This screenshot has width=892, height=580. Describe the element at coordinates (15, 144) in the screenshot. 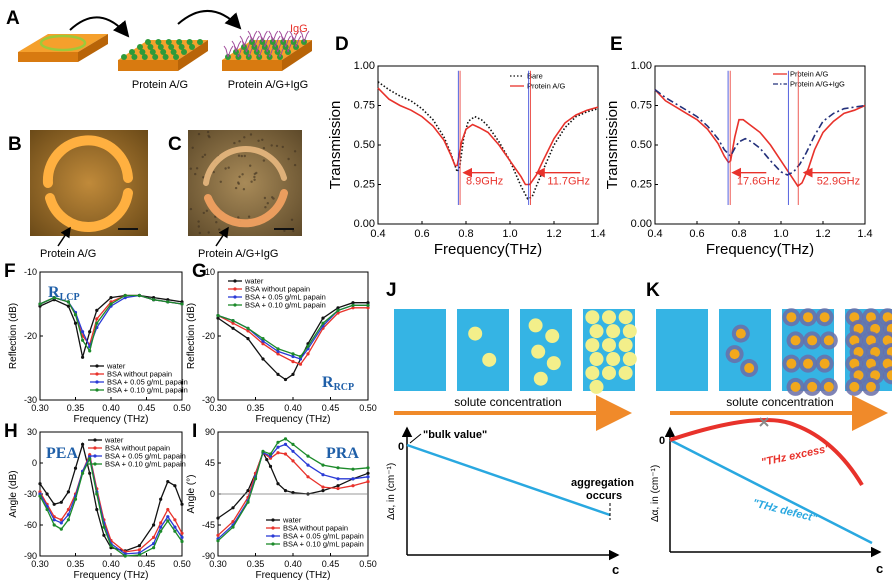

I see `panel-label-b: B` at that location.